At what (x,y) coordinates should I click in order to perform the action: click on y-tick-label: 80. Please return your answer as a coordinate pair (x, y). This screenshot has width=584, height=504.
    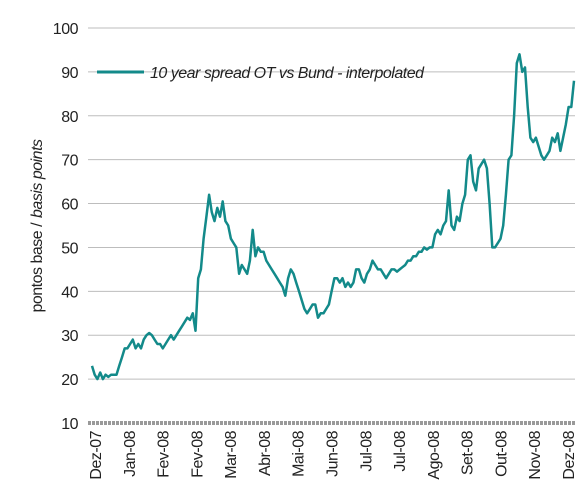
    Looking at the image, I should click on (69, 117).